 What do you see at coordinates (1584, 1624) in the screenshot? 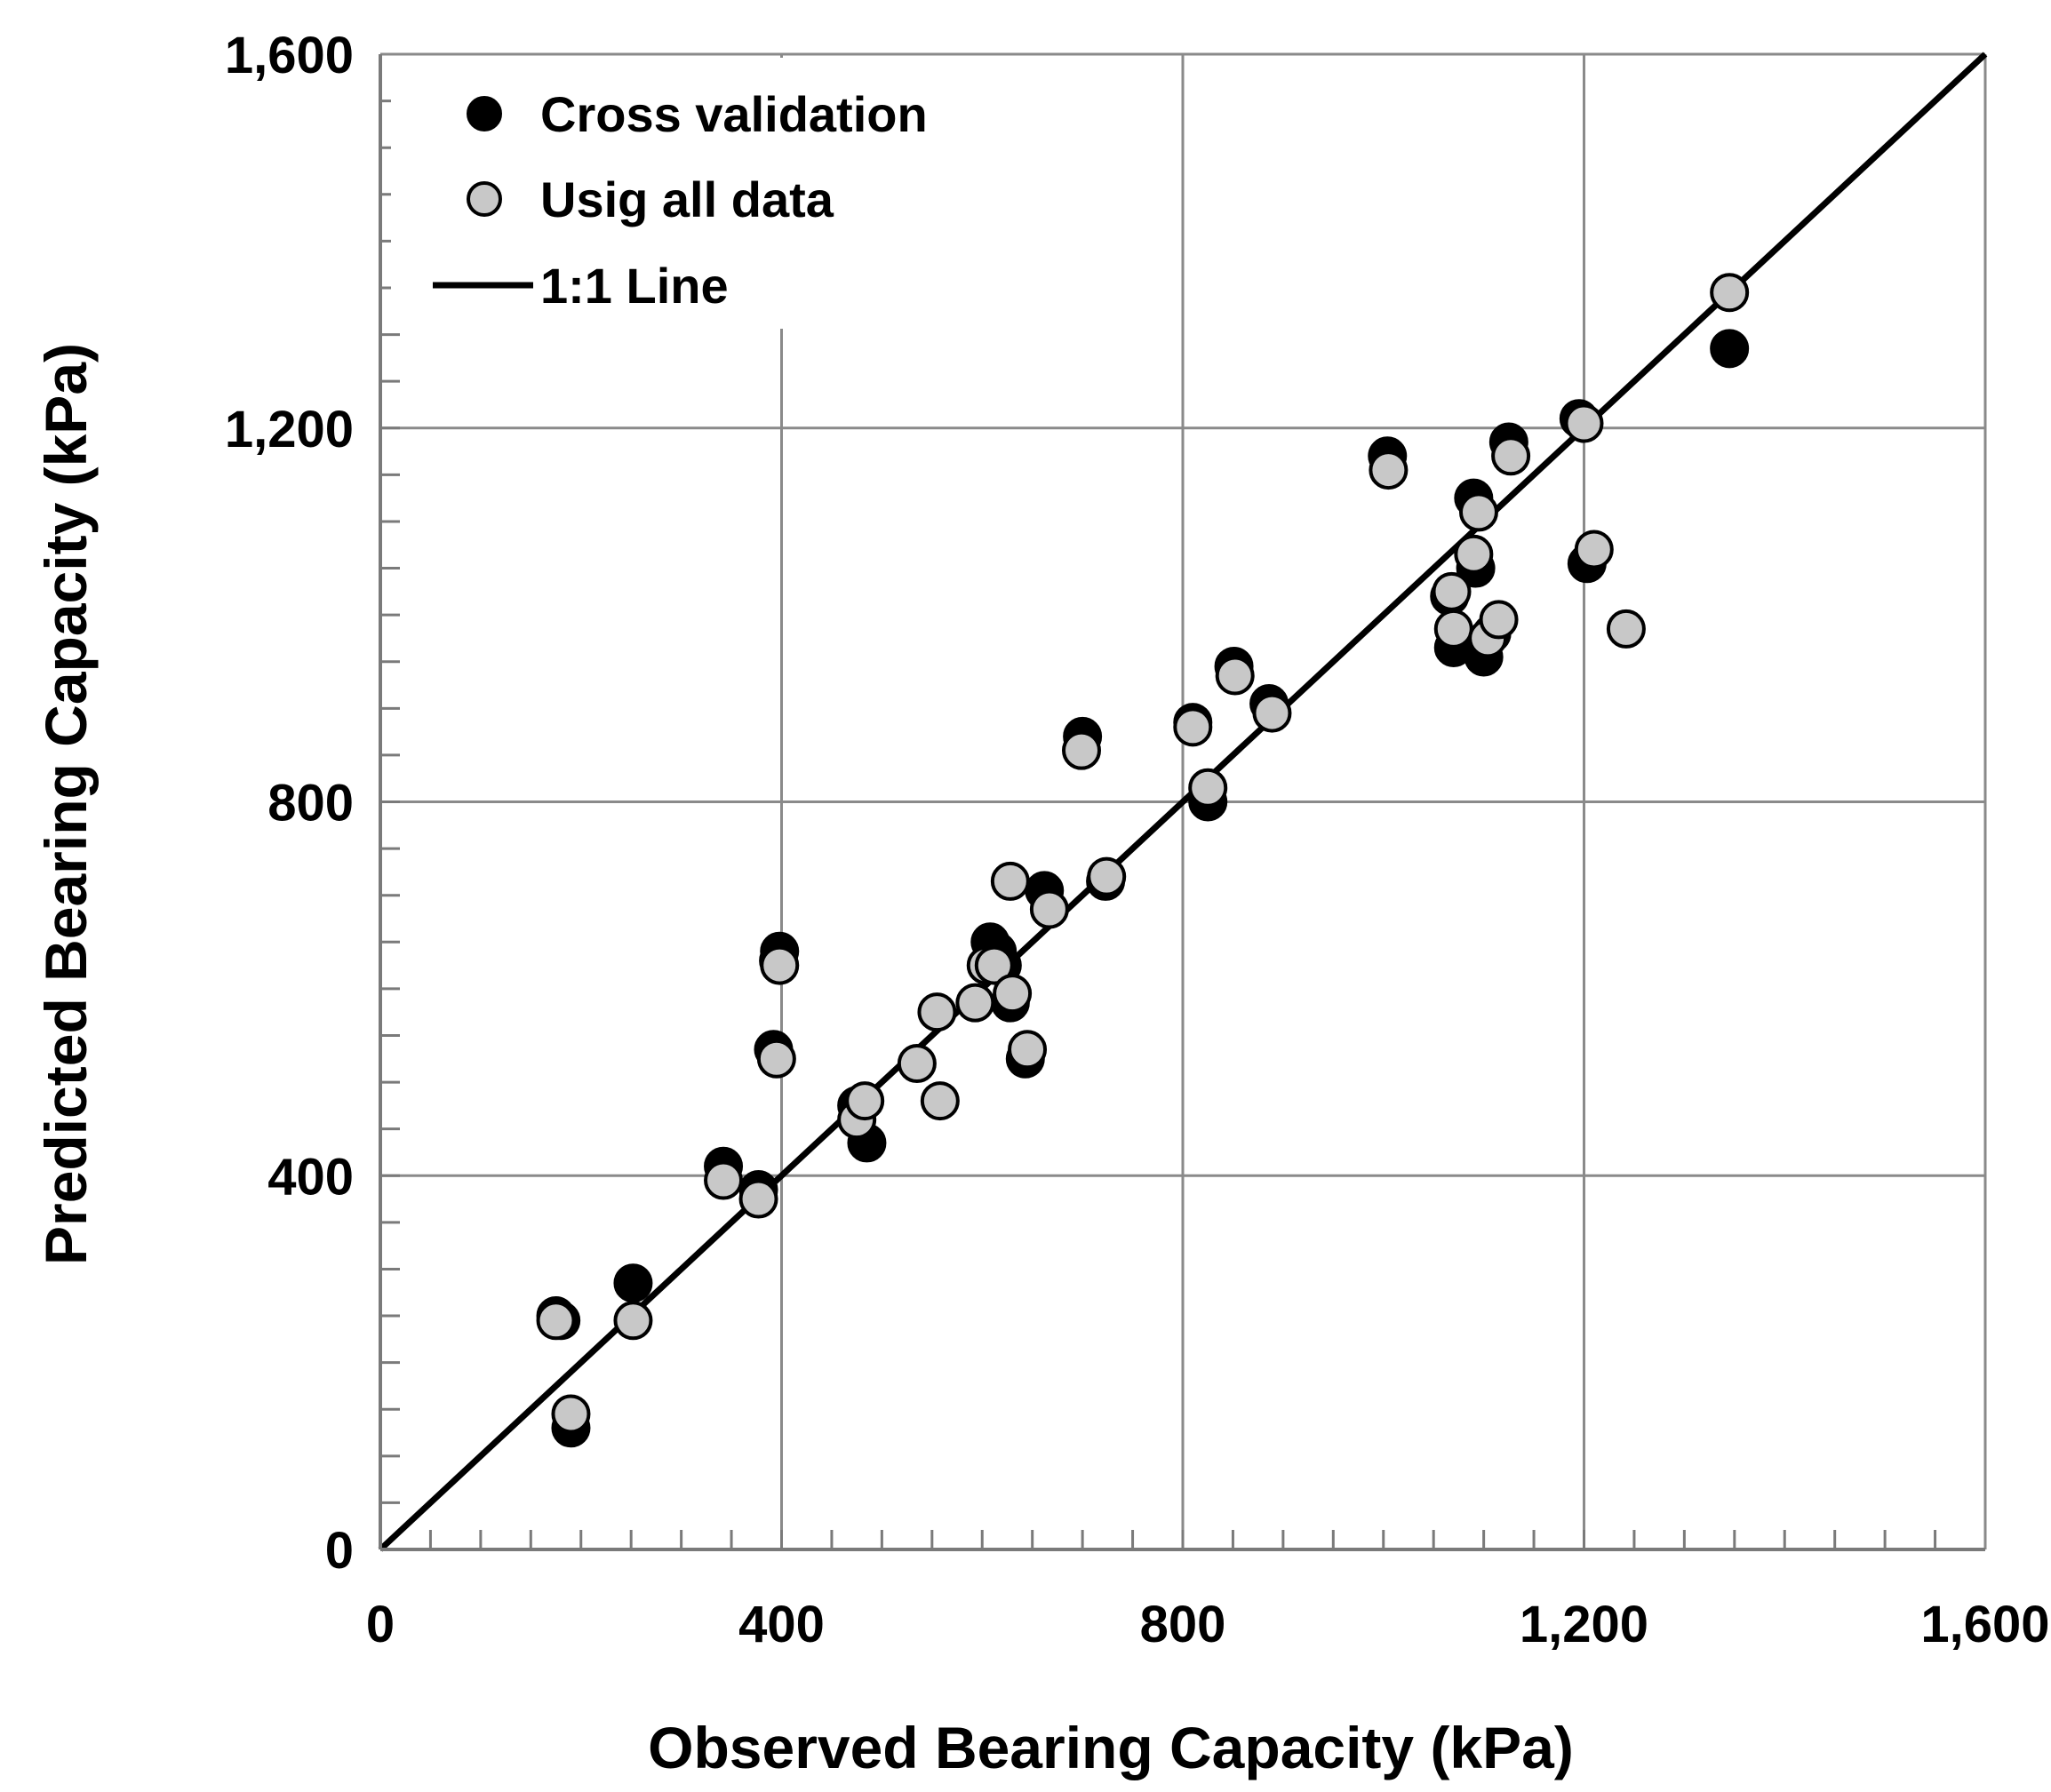
I see `x-tick-label: 1,200` at bounding box center [1584, 1624].